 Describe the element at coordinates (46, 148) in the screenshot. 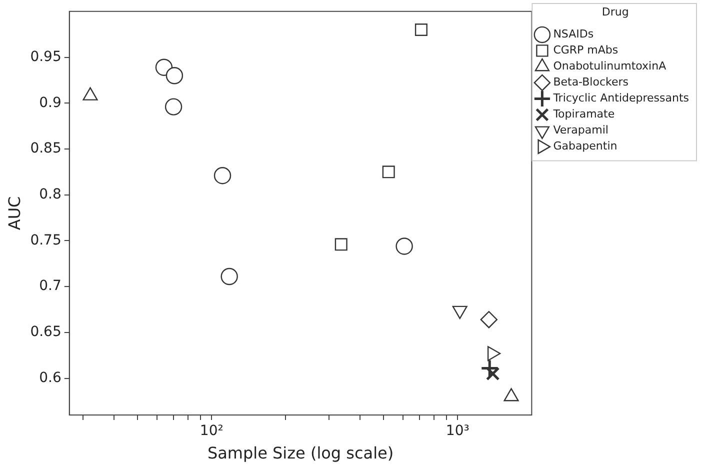

I see `y-tick-label: 0.85` at that location.